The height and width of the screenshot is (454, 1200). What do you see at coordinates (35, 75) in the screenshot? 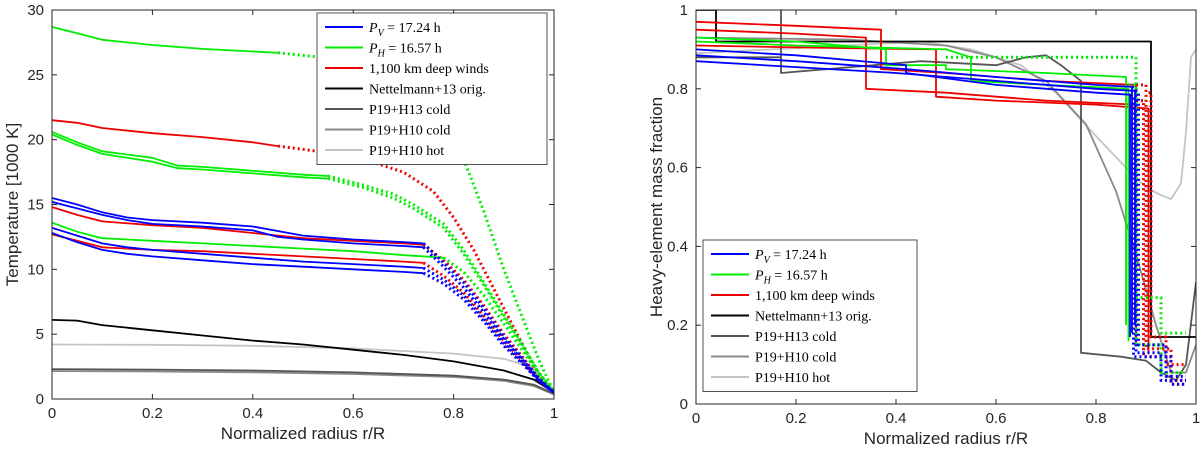
I see `y-tick-label: 25` at bounding box center [35, 75].